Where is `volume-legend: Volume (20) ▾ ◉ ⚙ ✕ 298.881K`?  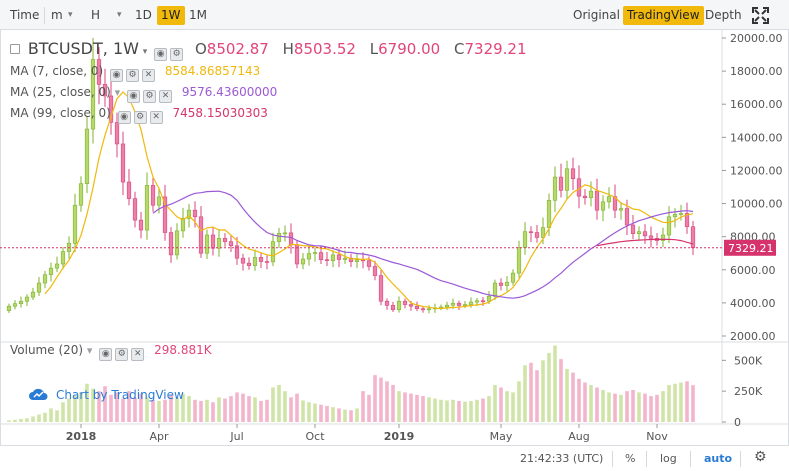 volume-legend: Volume (20) ▾ ◉ ⚙ ✕ 298.881K is located at coordinates (111, 351).